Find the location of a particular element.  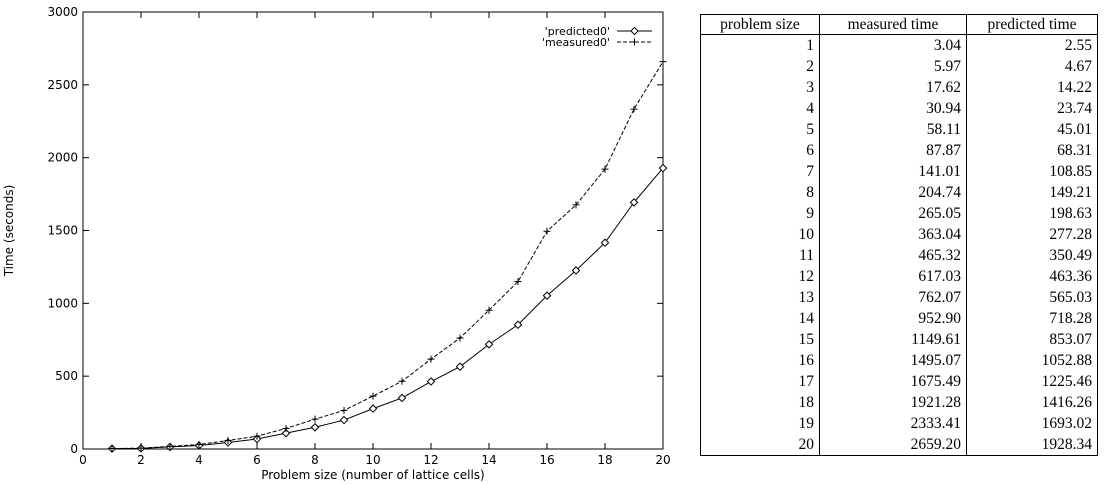

cell-measured-time: 617.03 is located at coordinates (893, 276).